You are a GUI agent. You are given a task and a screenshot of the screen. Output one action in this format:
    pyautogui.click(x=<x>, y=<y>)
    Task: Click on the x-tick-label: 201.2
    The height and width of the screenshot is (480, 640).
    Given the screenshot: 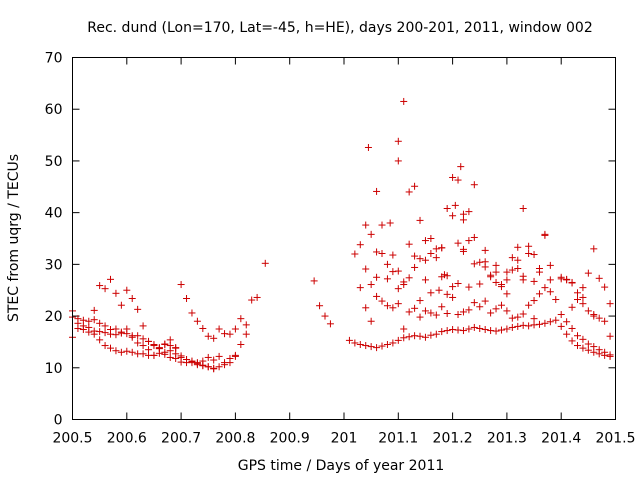 What is the action you would take?
    pyautogui.click(x=453, y=439)
    